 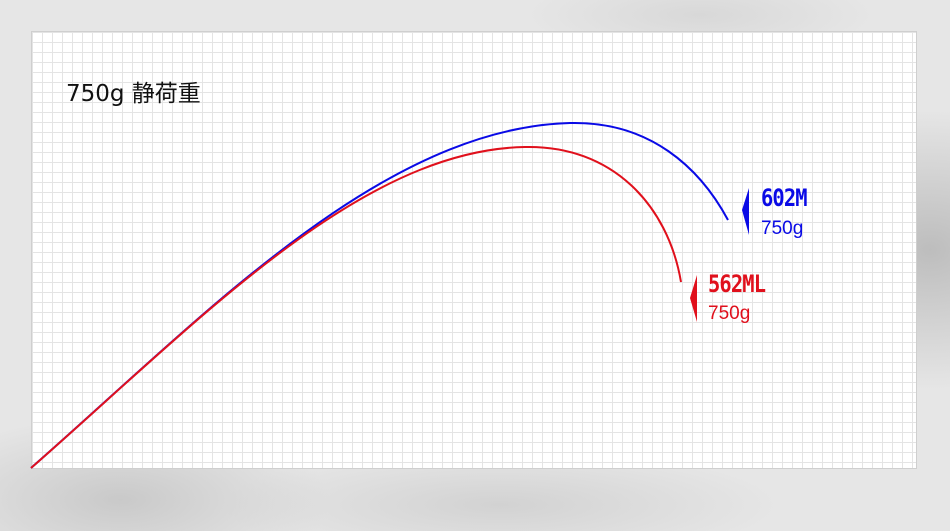 I want to click on load-label-602m: 750g, so click(x=782, y=228).